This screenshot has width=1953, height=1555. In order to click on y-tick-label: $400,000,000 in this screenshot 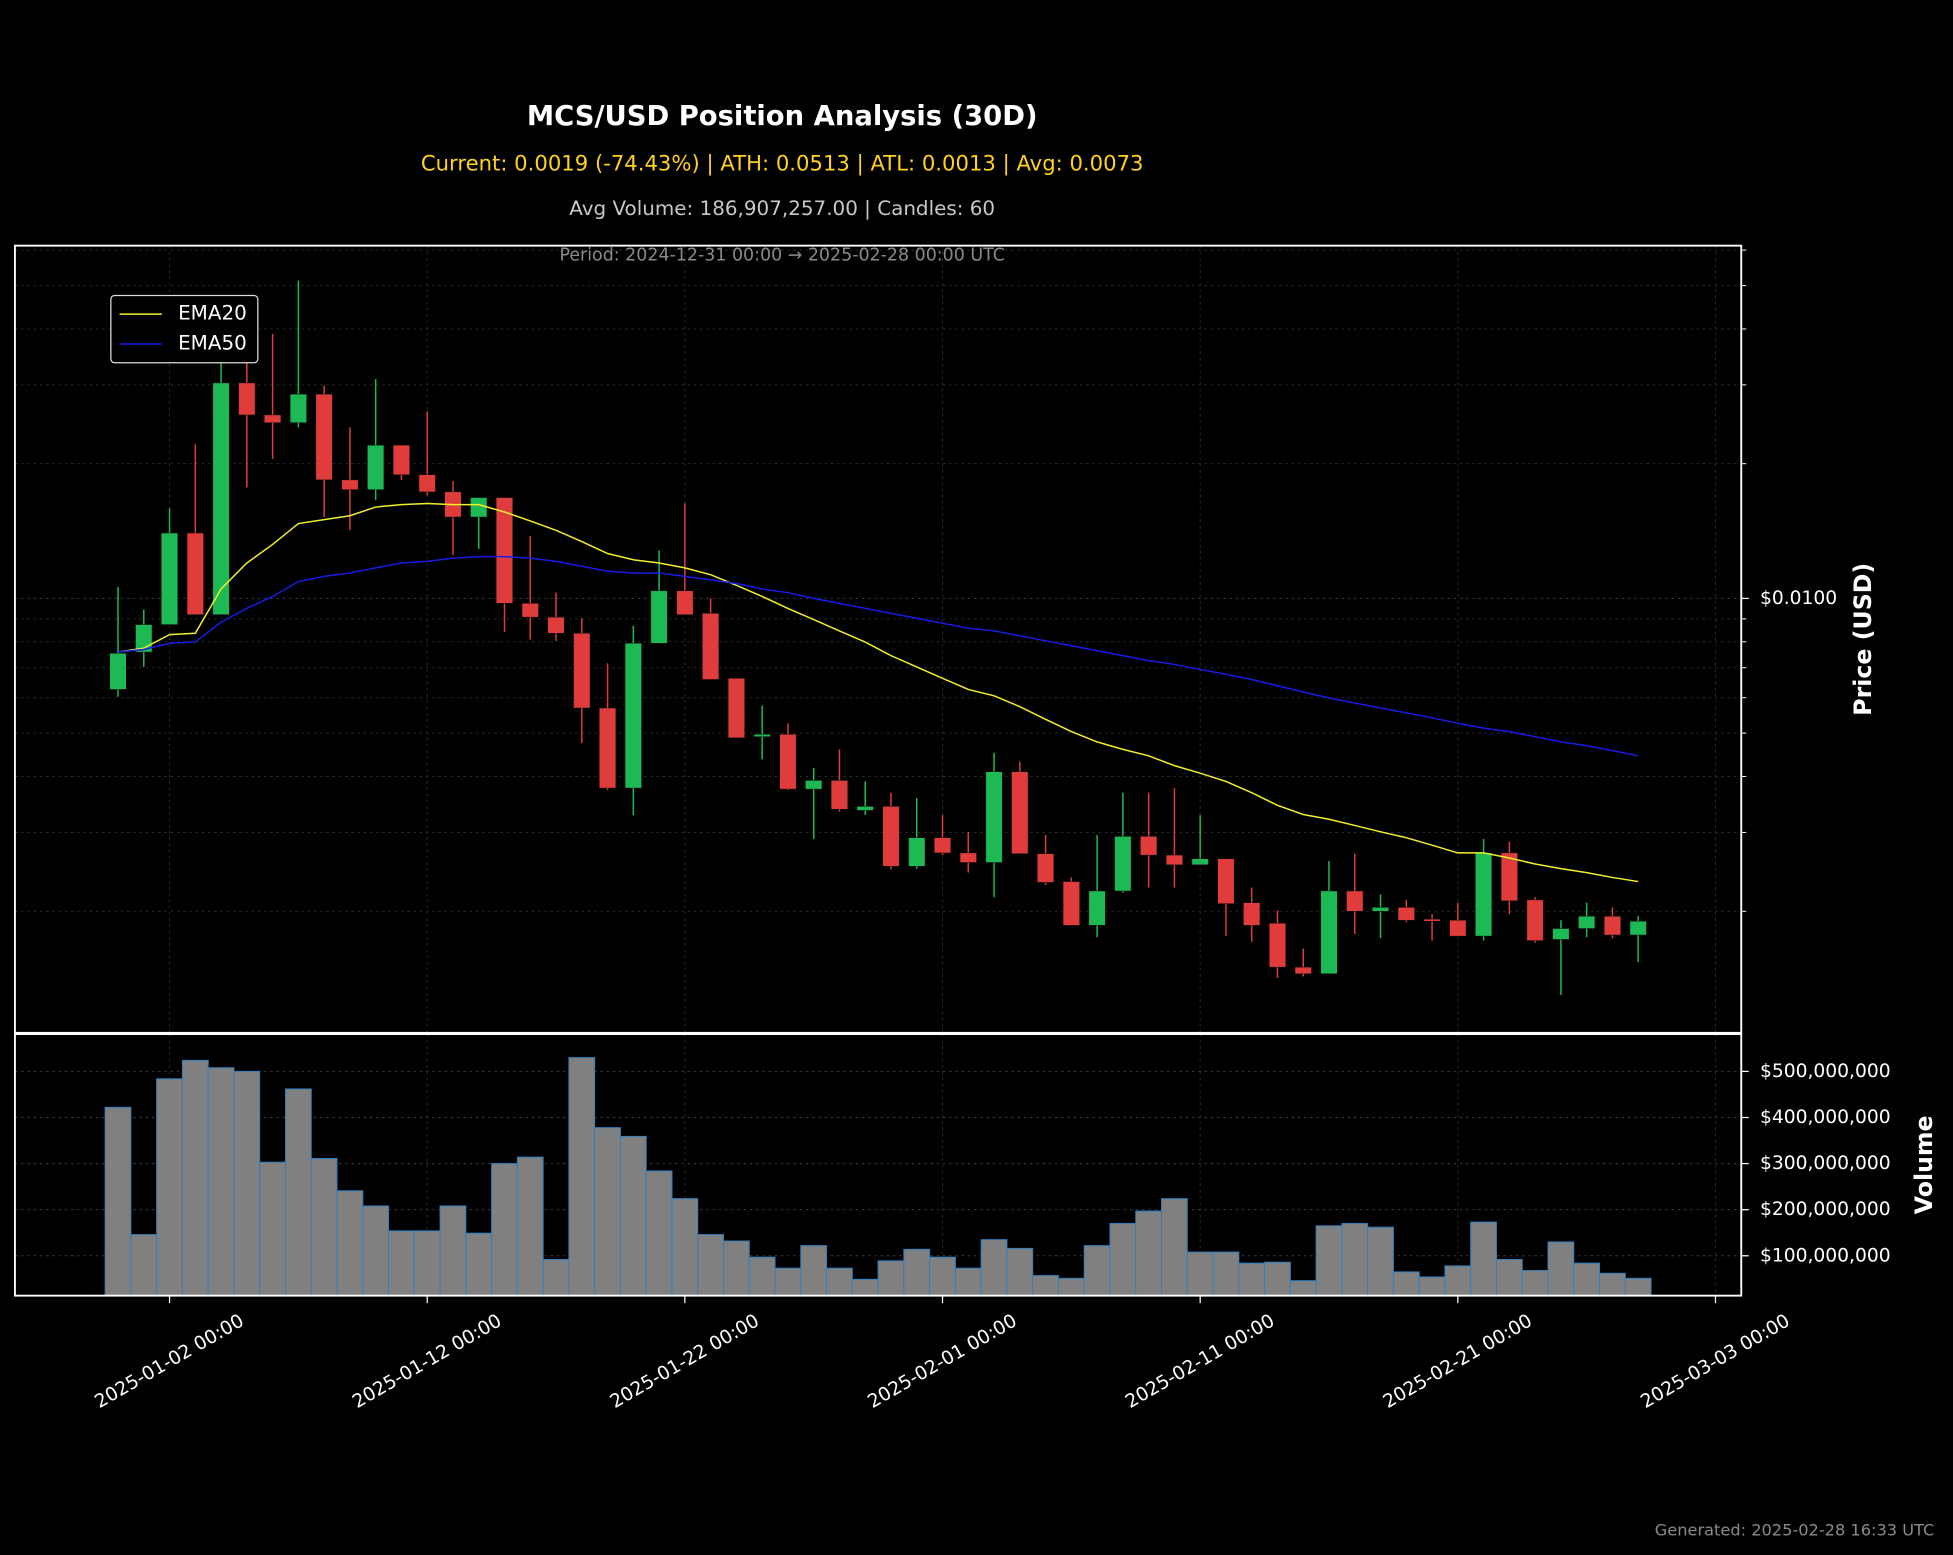, I will do `click(1825, 1117)`.